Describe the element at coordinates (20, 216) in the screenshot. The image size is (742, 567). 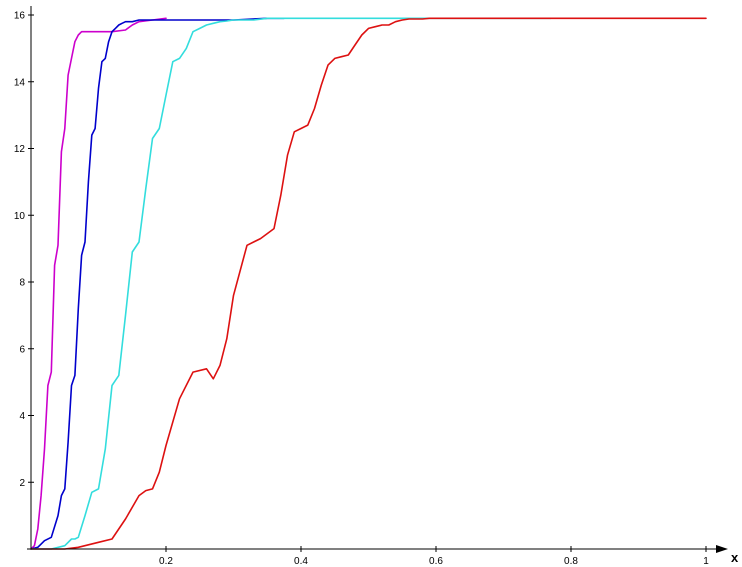
I see `y-tick-label: 10` at that location.